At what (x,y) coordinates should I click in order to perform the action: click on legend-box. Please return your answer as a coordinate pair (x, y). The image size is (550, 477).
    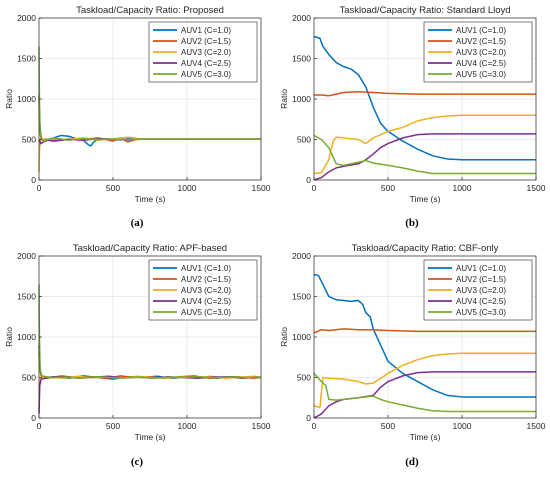
    Looking at the image, I should click on (203, 52).